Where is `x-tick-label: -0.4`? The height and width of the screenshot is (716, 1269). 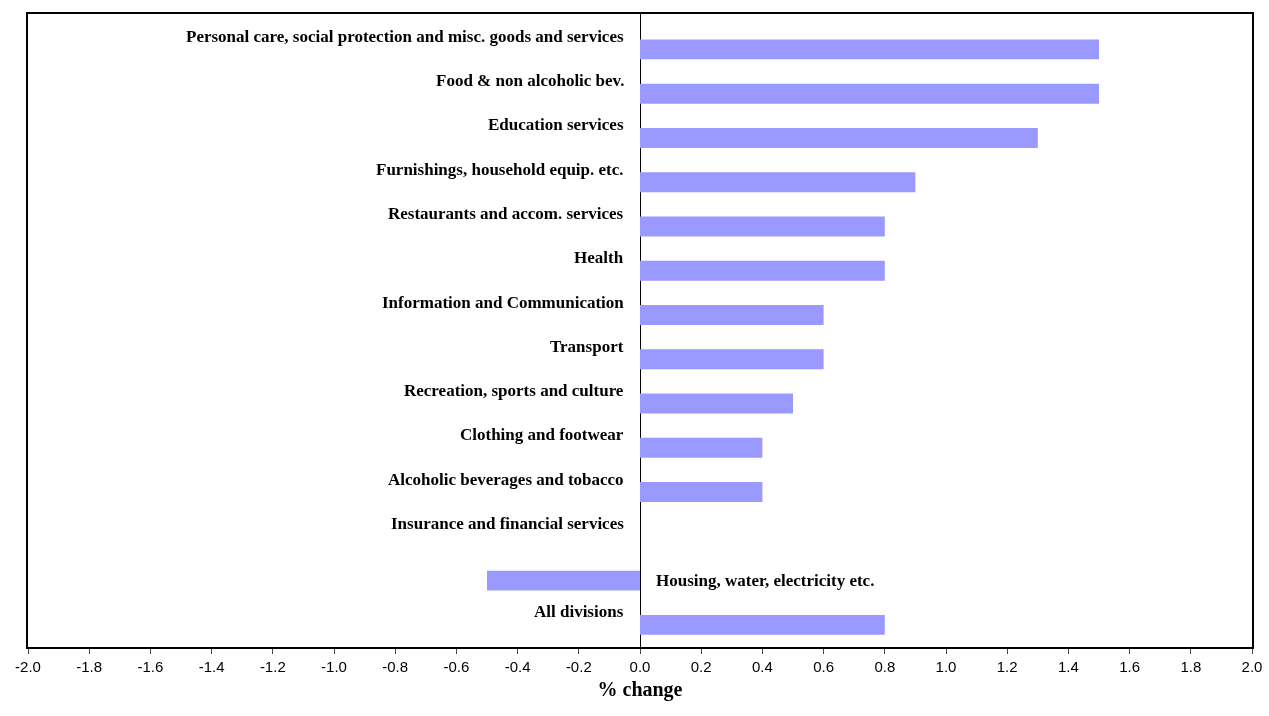 x-tick-label: -0.4 is located at coordinates (517, 666).